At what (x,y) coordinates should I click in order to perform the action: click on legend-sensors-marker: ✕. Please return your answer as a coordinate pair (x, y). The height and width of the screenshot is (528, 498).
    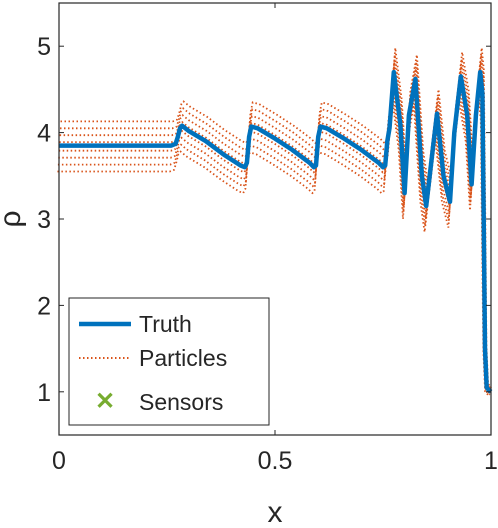
    Looking at the image, I should click on (105, 401).